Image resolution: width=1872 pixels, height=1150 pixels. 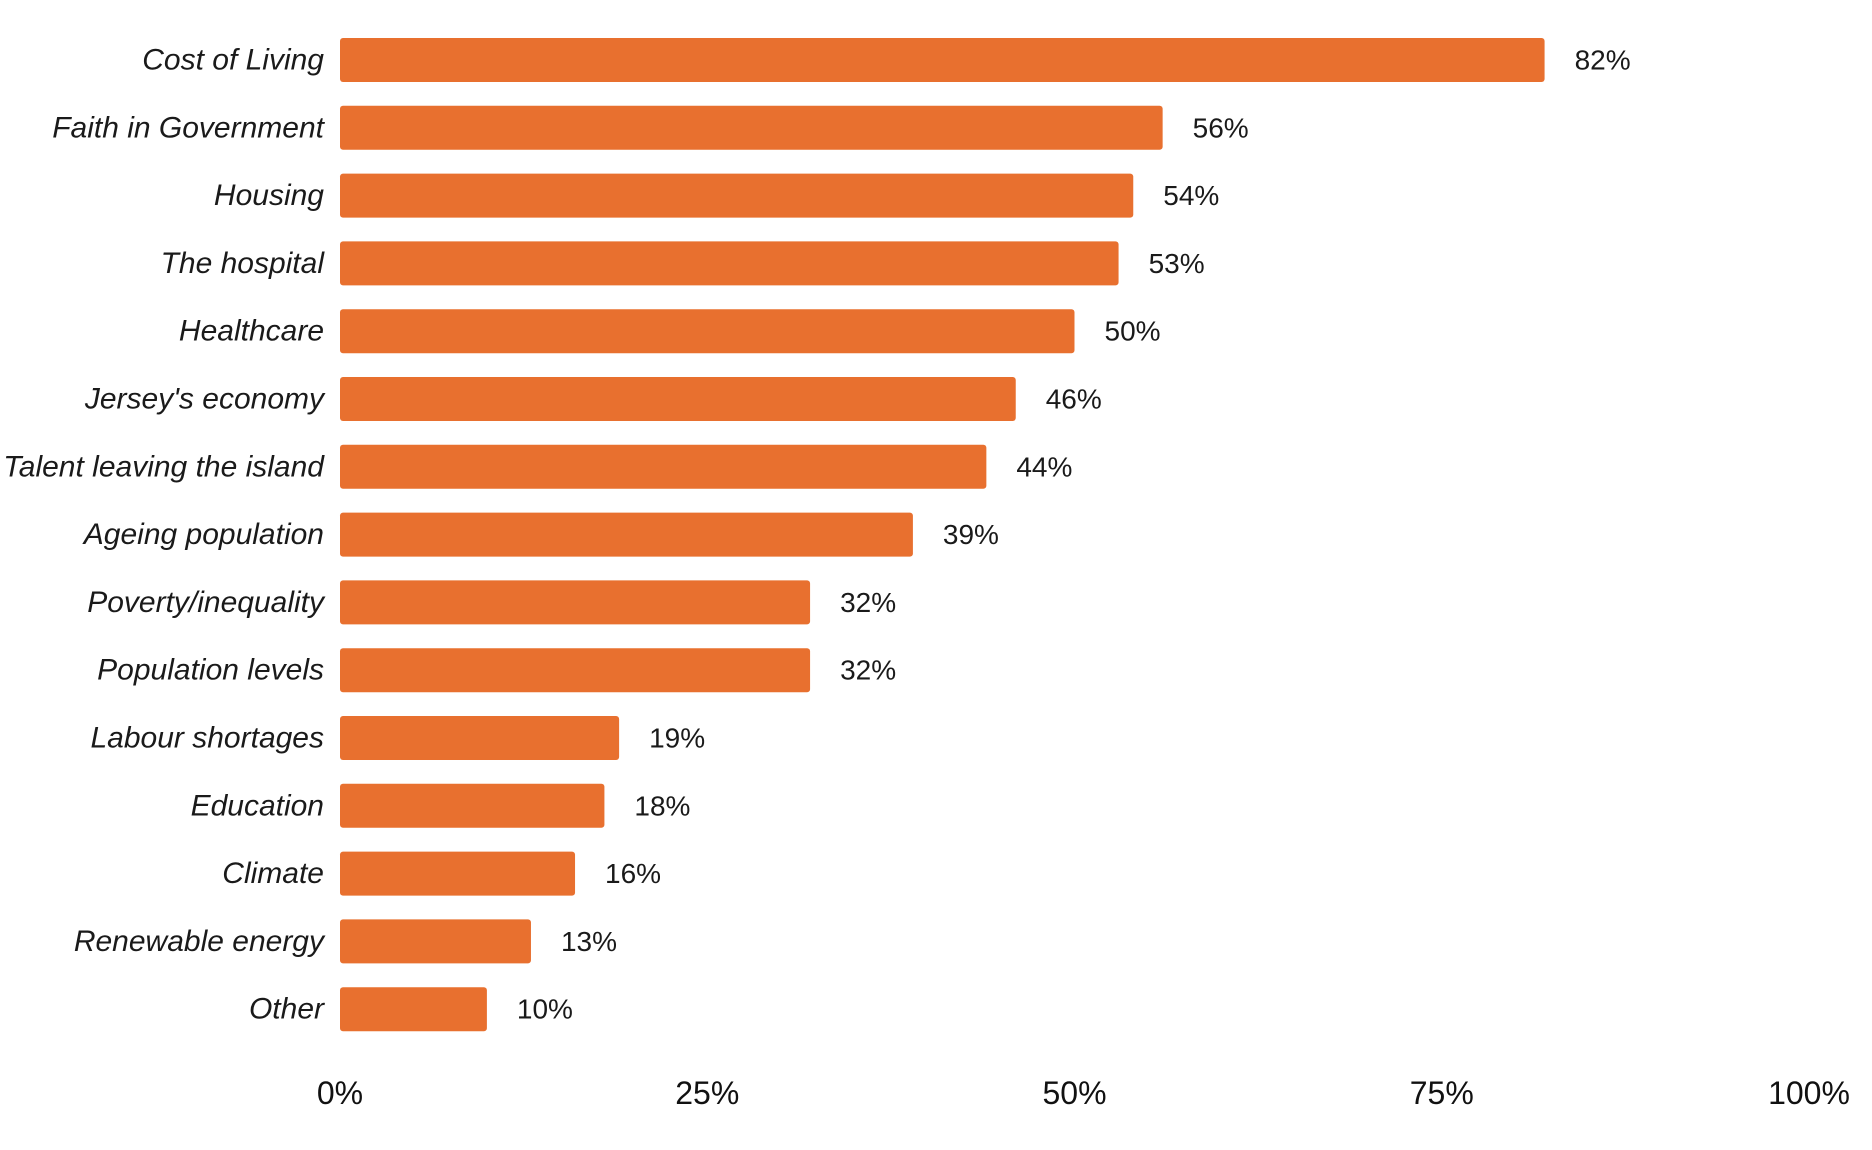 What do you see at coordinates (677, 738) in the screenshot?
I see `data-label: 19%` at bounding box center [677, 738].